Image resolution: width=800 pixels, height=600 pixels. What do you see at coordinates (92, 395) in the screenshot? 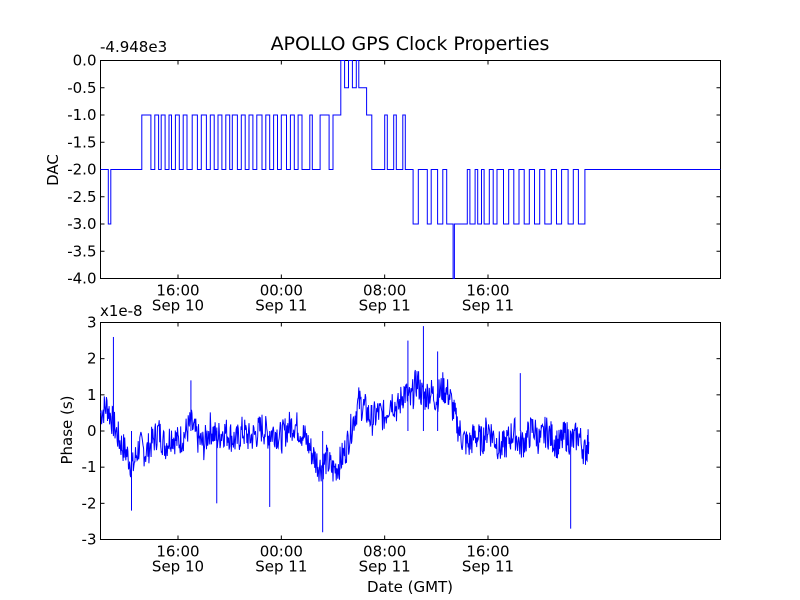
I see `y-tick-label: 1` at bounding box center [92, 395].